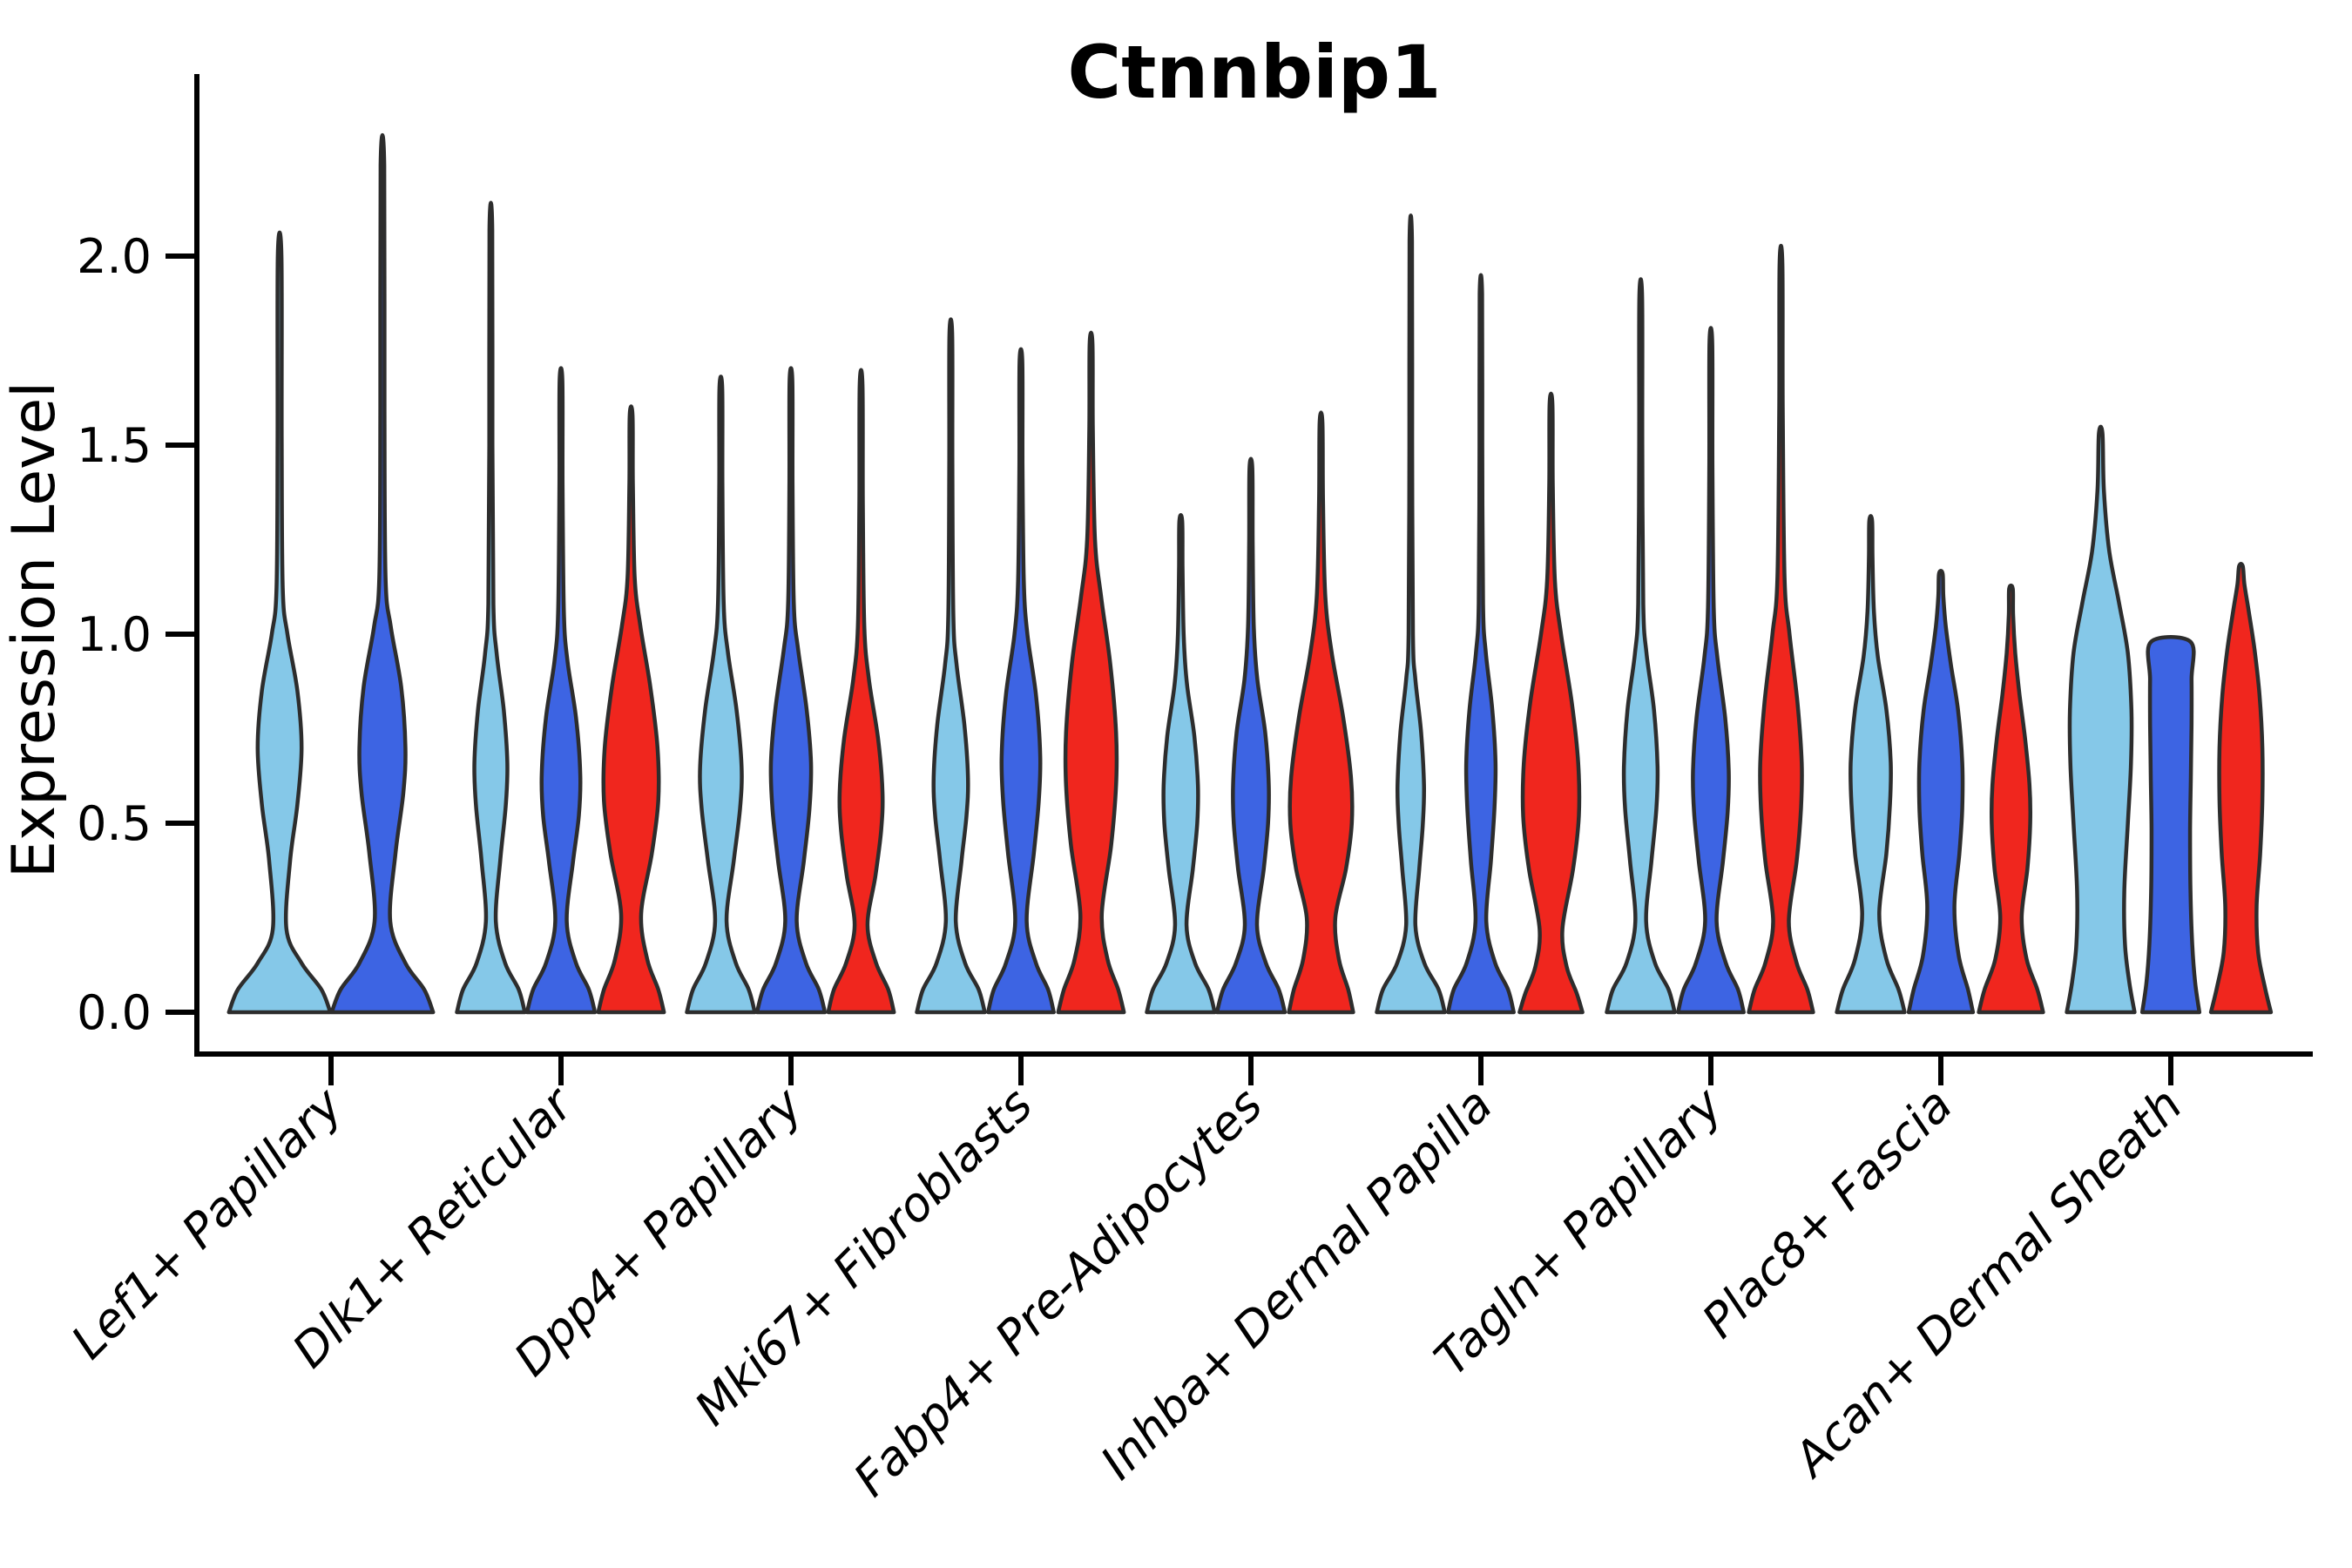 This screenshot has height=1568, width=2352. What do you see at coordinates (1296, 1284) in the screenshot?
I see `x-tick-label: Inhba+ Dermal Papilla` at bounding box center [1296, 1284].